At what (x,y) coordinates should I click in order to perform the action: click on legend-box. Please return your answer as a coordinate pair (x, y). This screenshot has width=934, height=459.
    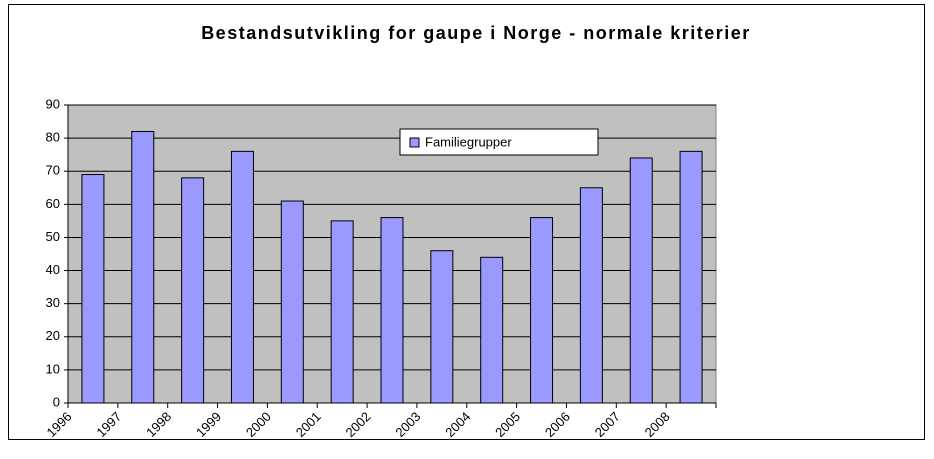
    Looking at the image, I should click on (499, 142).